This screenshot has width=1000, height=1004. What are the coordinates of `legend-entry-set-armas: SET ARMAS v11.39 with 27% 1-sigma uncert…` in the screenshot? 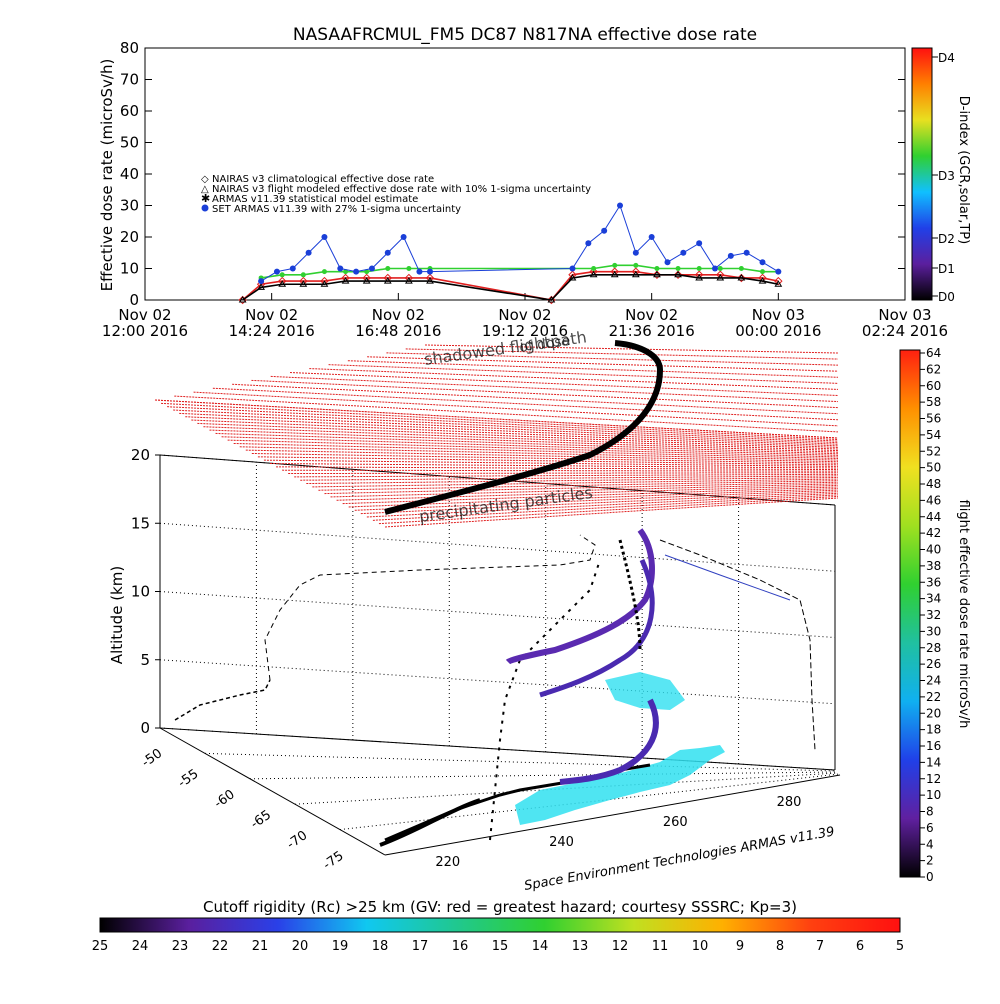 It's located at (336, 209).